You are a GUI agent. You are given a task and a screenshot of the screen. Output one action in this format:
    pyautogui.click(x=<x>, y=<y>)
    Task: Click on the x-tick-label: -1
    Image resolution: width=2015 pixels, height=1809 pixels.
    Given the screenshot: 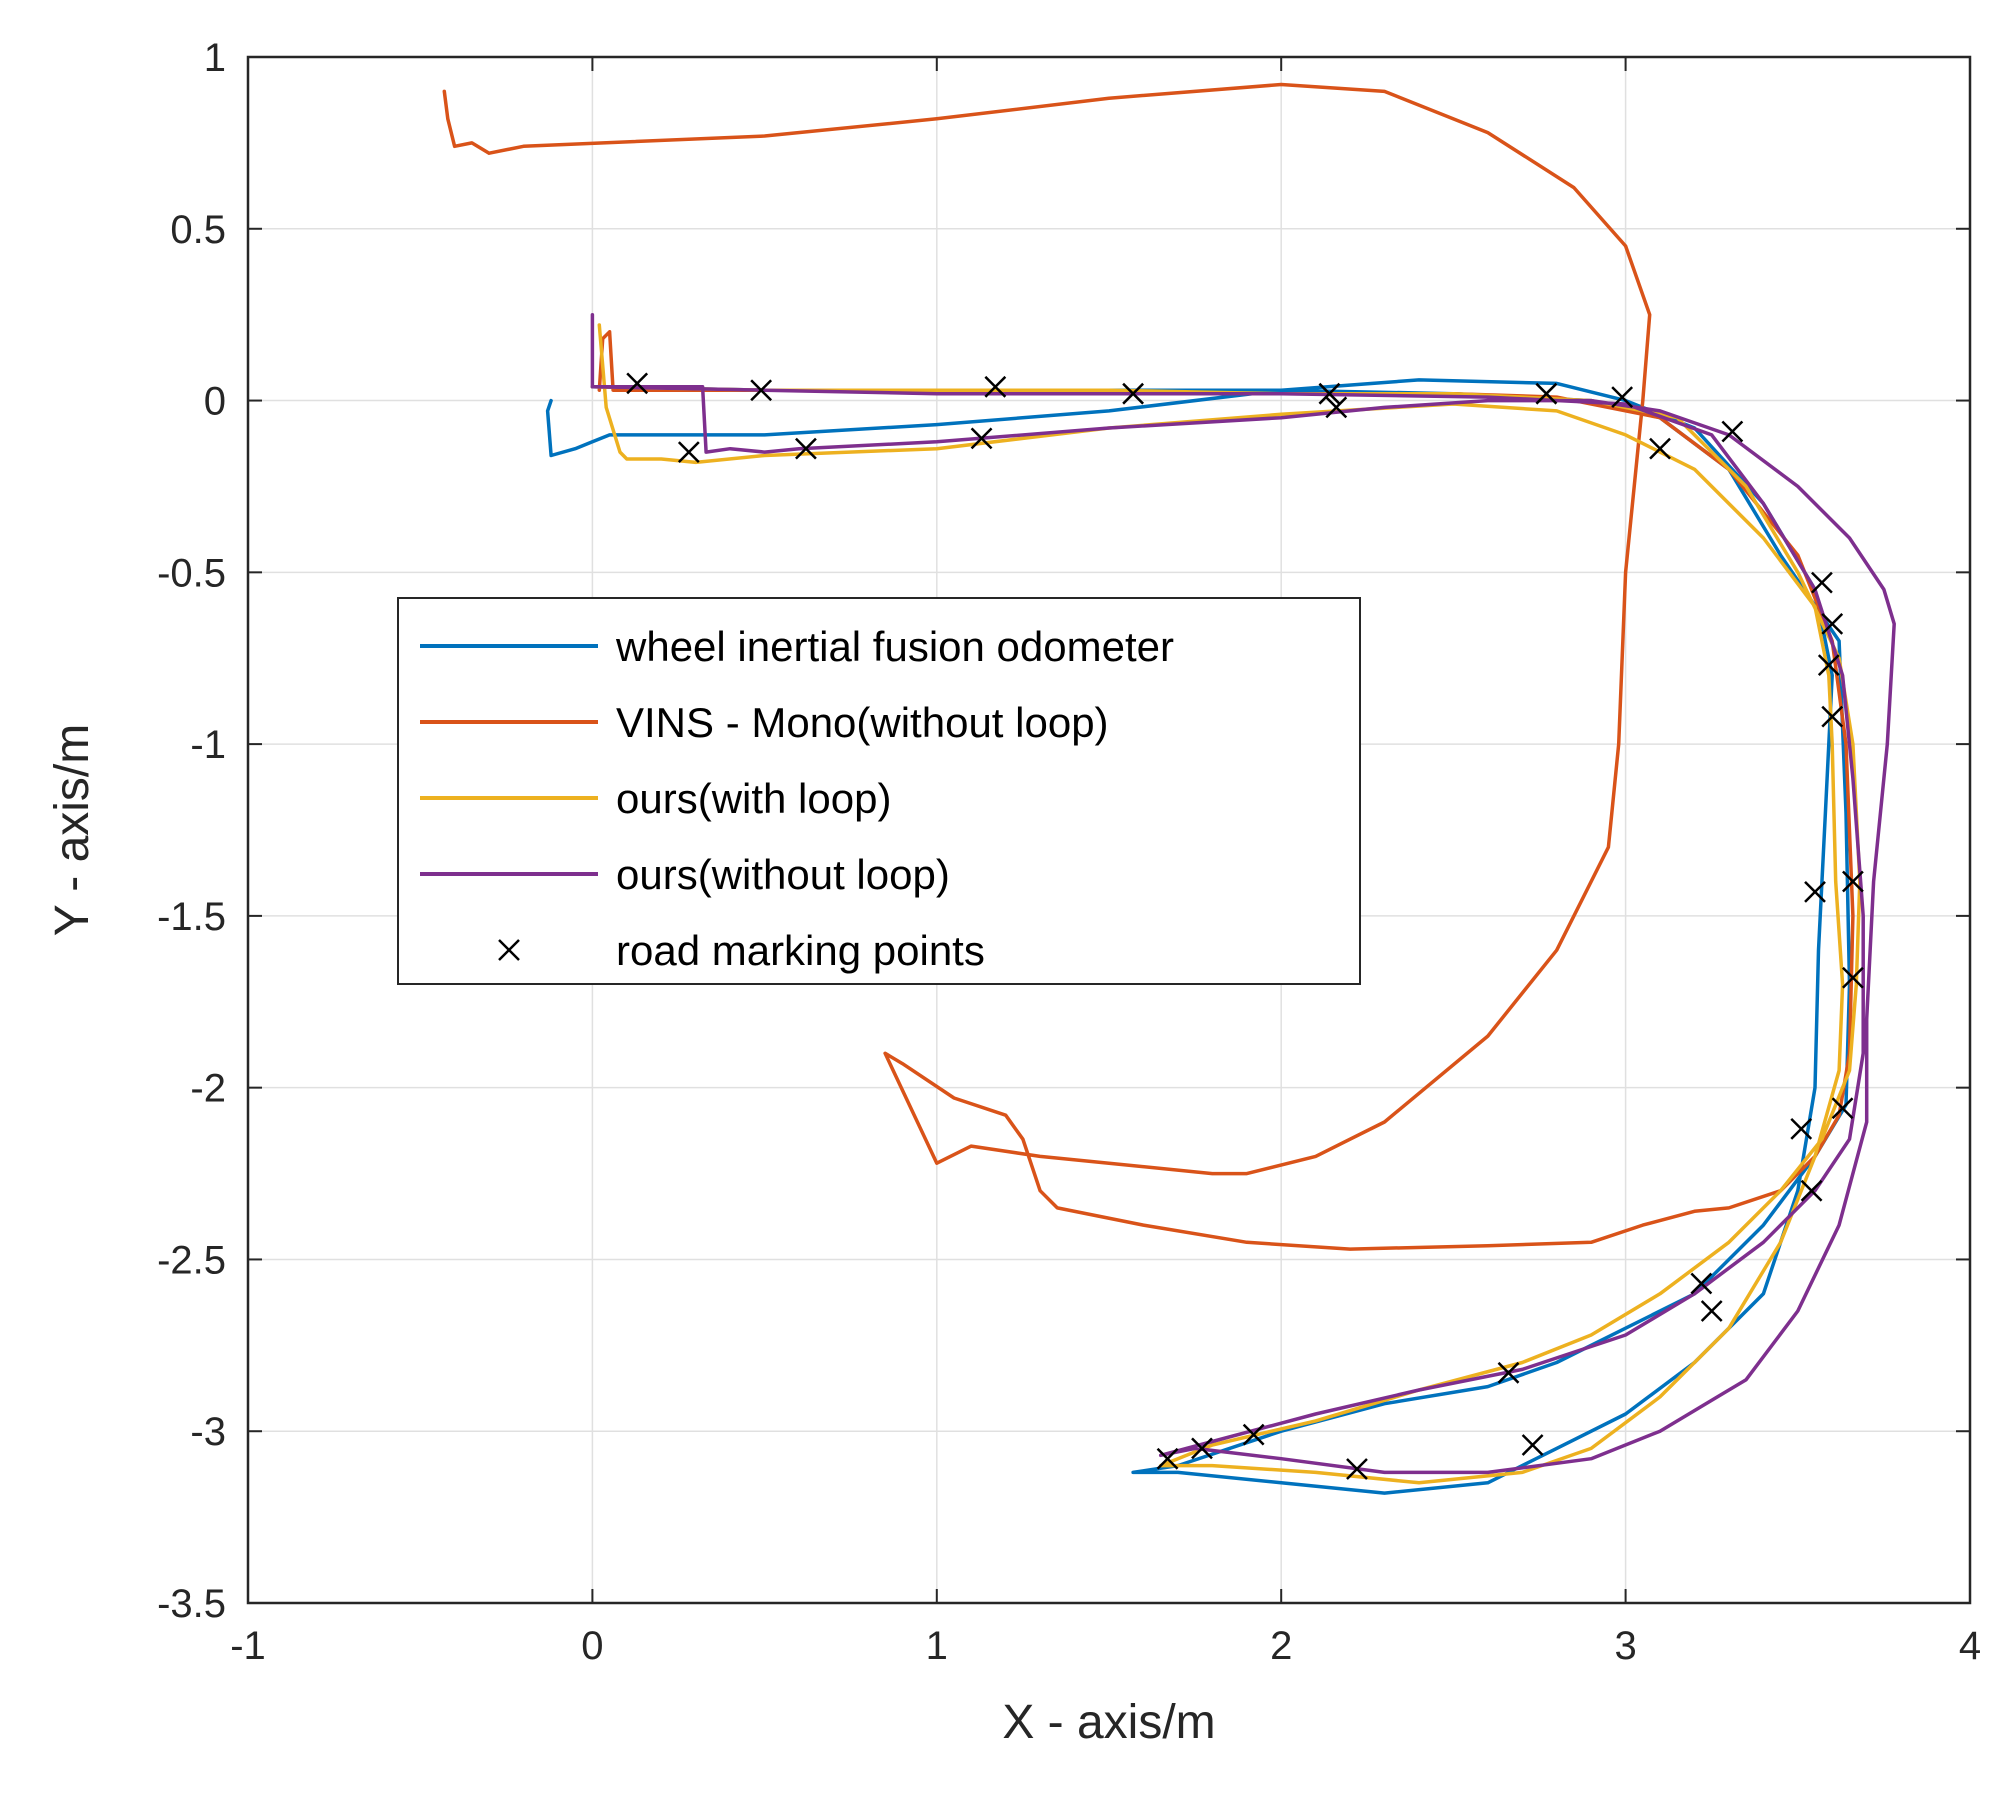 What is the action you would take?
    pyautogui.click(x=248, y=1646)
    